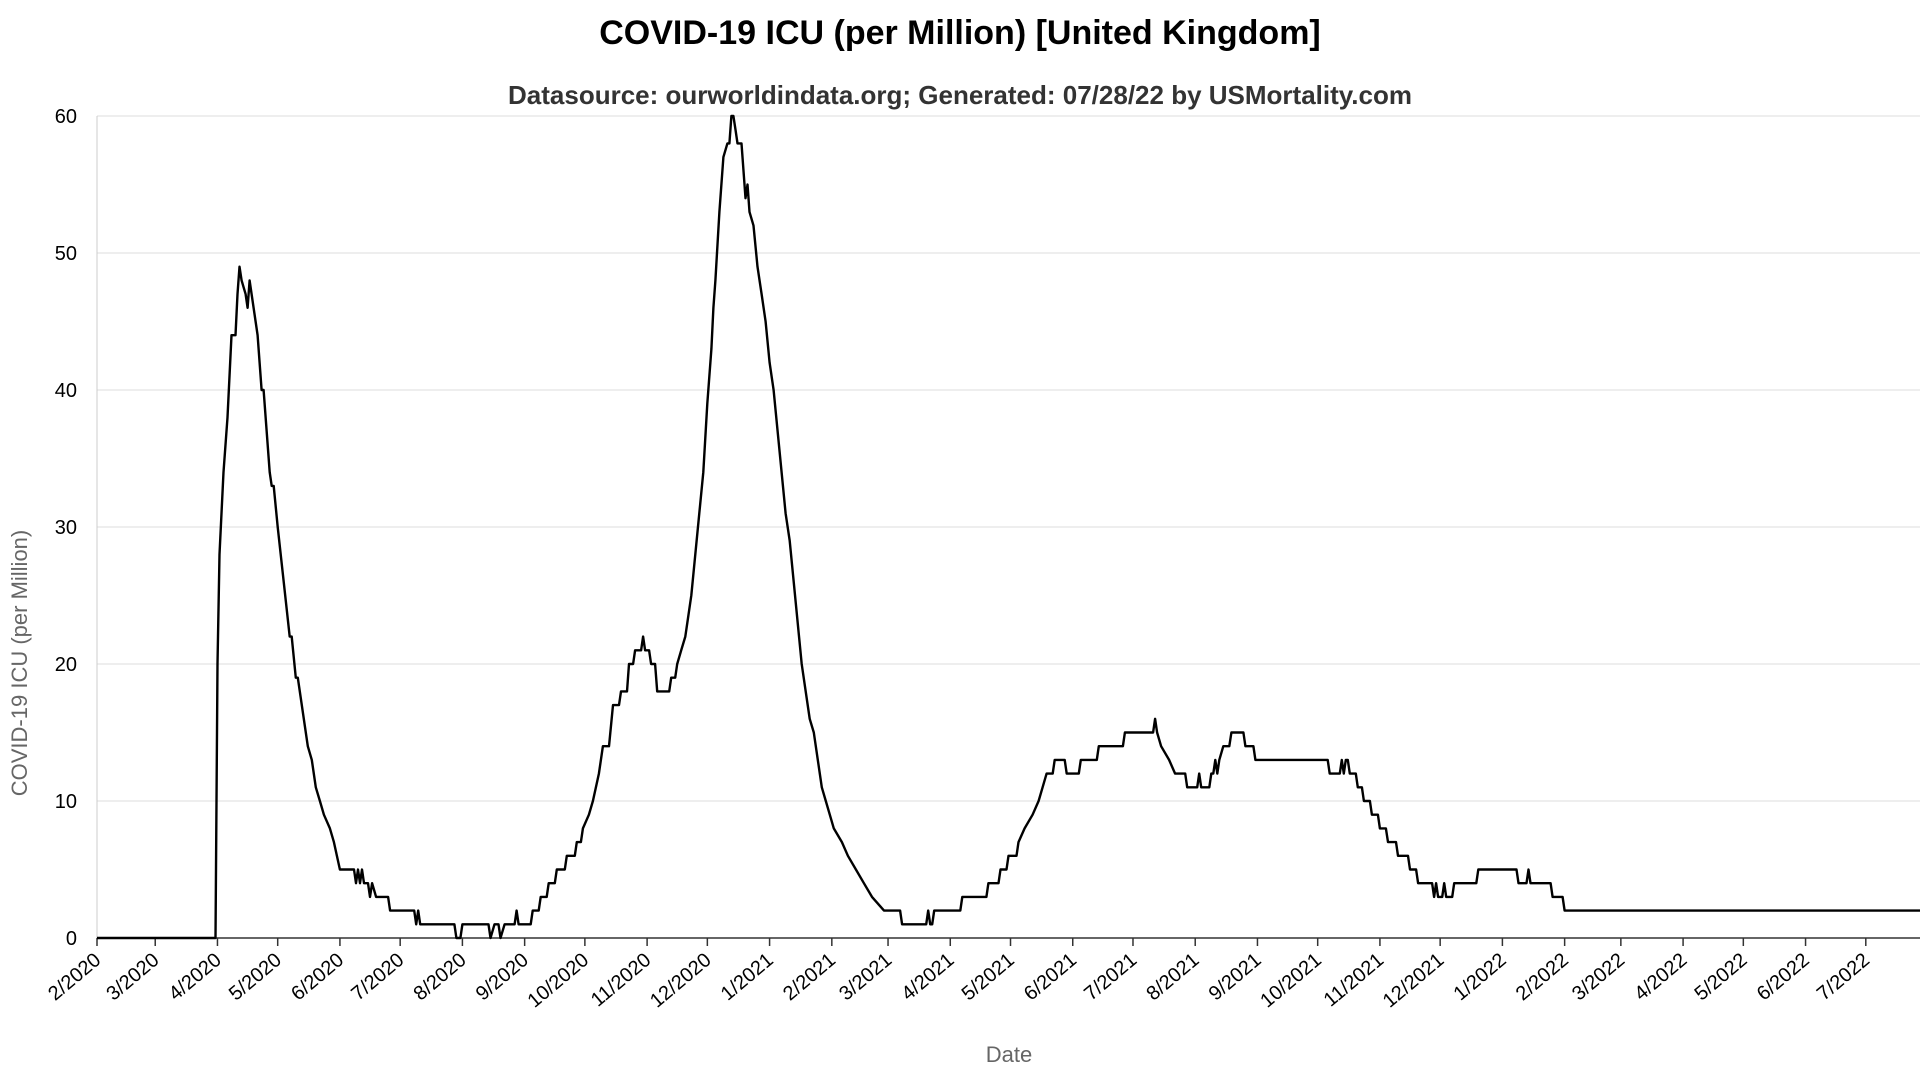 This screenshot has width=1920, height=1080. Describe the element at coordinates (1414, 980) in the screenshot. I see `x-tick-label: 12/2021` at that location.